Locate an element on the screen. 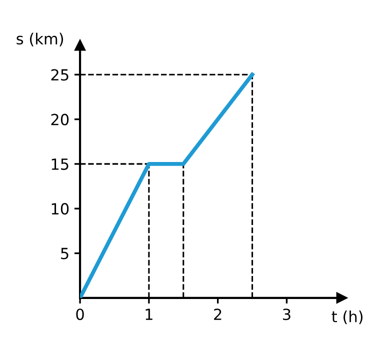 This screenshot has height=337, width=374. x-tick-label: 2 is located at coordinates (218, 314).